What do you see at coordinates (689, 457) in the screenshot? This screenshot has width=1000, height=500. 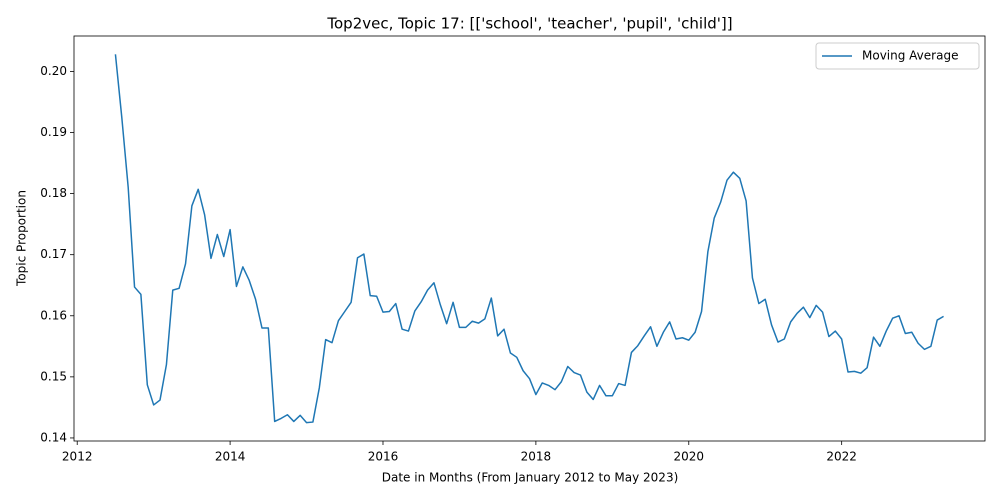 I see `x-tick-label: 2020` at bounding box center [689, 457].